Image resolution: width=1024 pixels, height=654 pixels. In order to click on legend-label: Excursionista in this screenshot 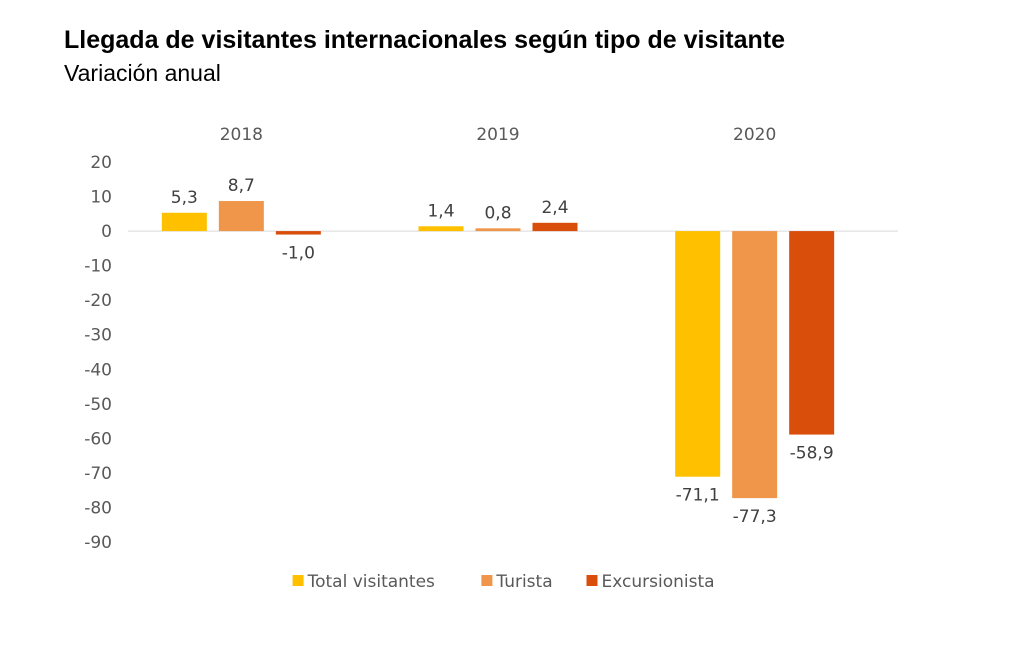, I will do `click(658, 582)`.